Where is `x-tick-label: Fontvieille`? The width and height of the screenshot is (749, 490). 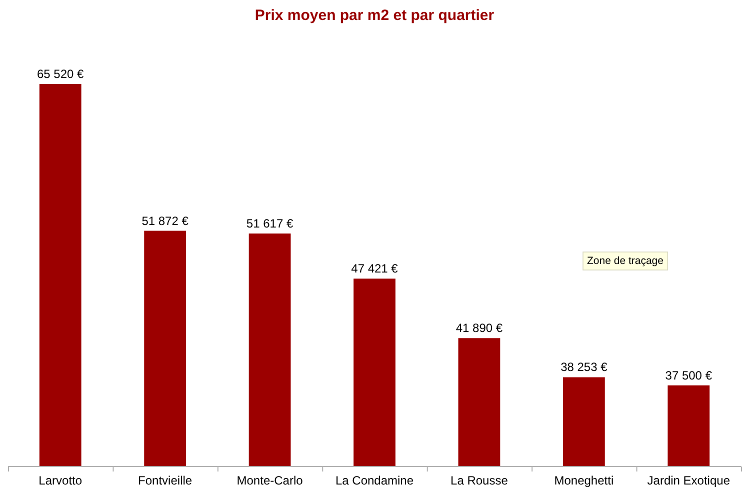
x-tick-label: Fontvieille is located at coordinates (165, 481).